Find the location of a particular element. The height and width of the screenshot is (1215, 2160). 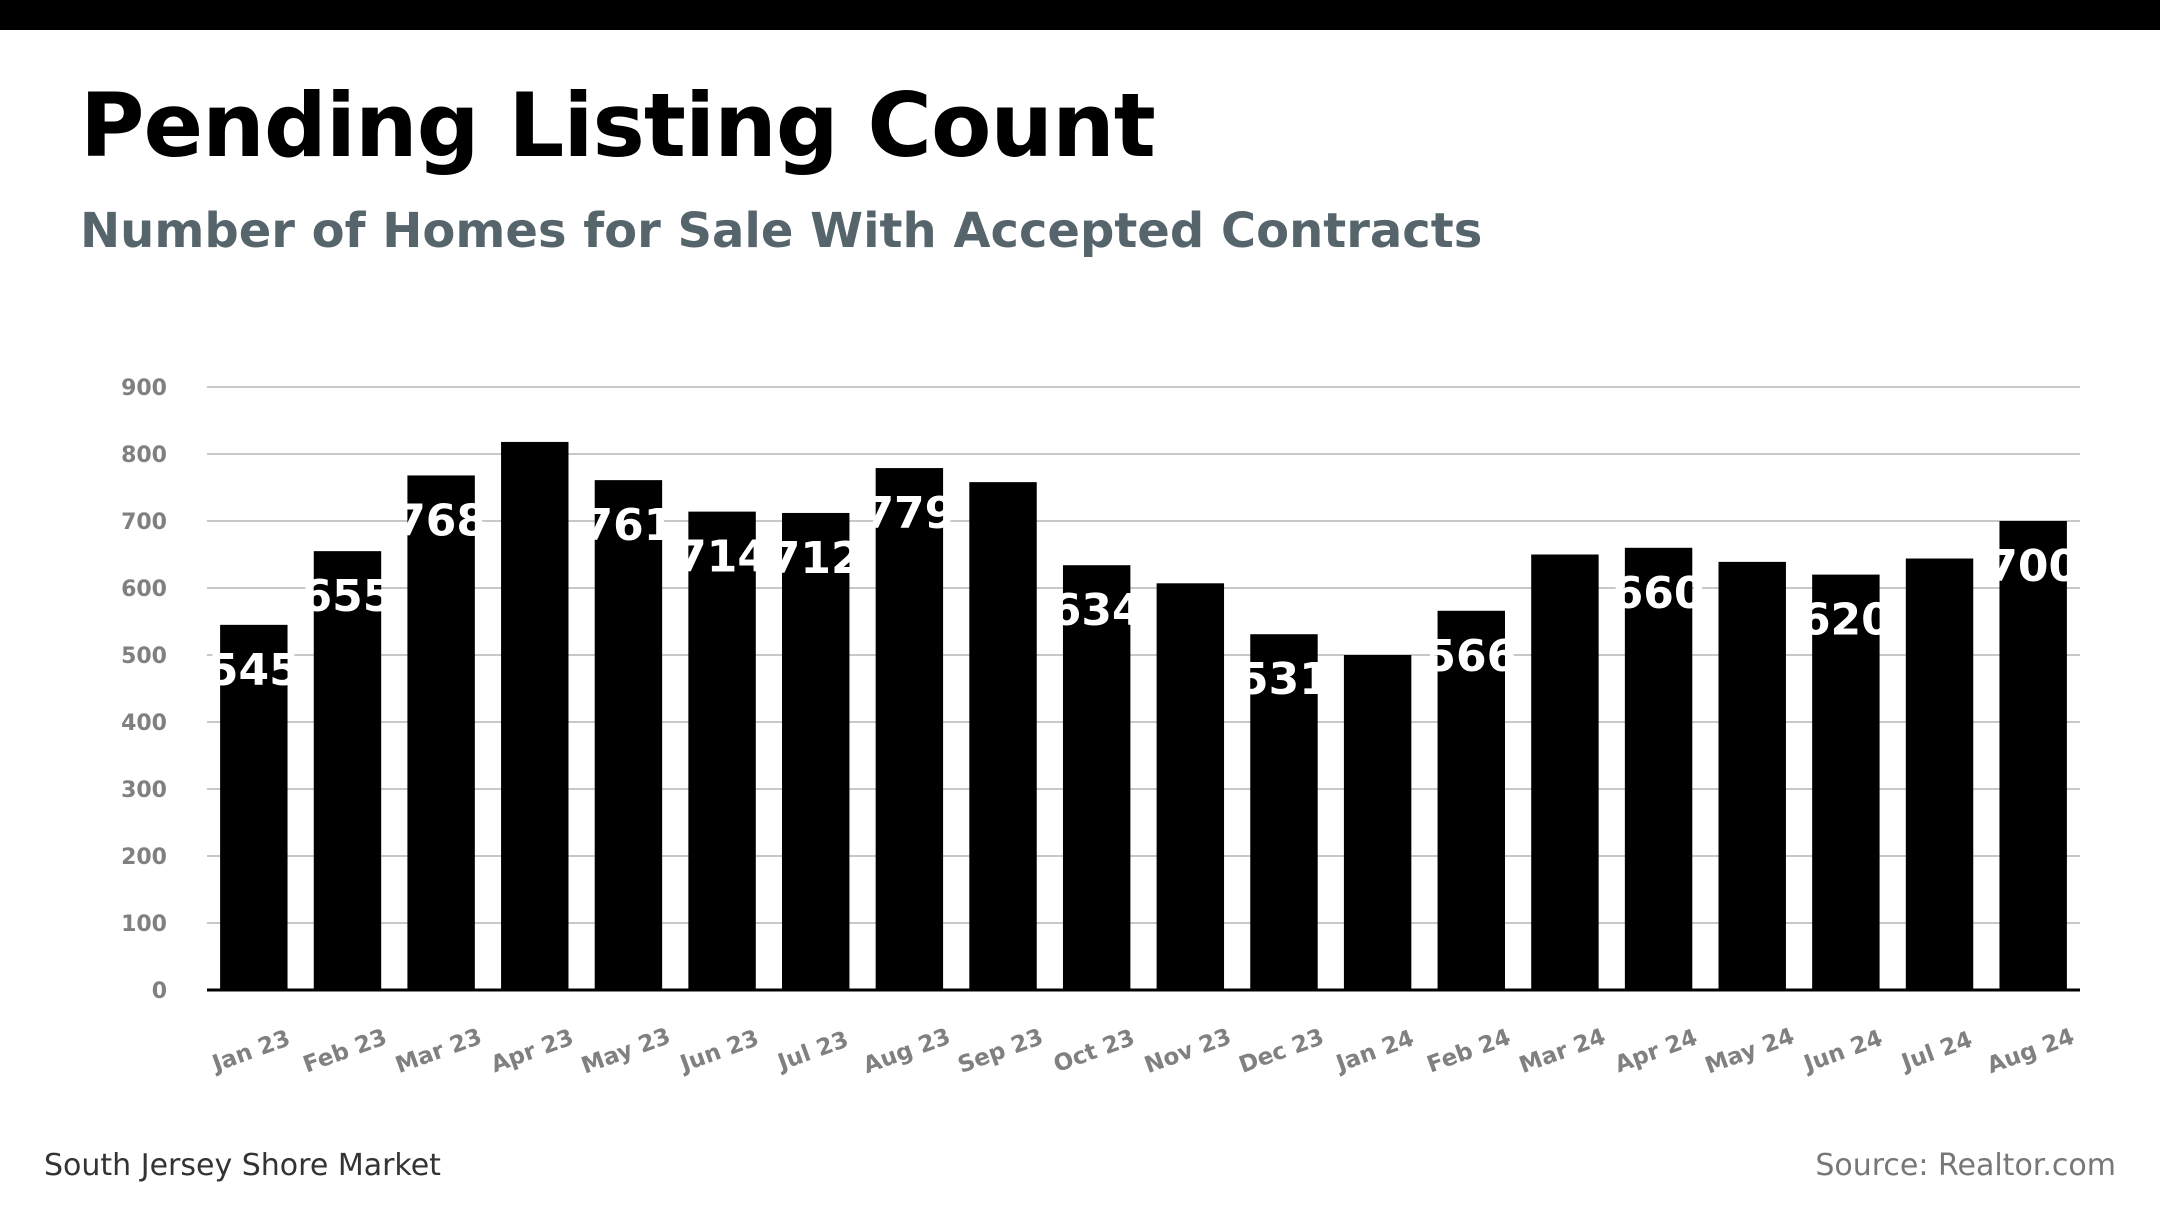

x-tick-label: Mar 24 is located at coordinates (1562, 1051).